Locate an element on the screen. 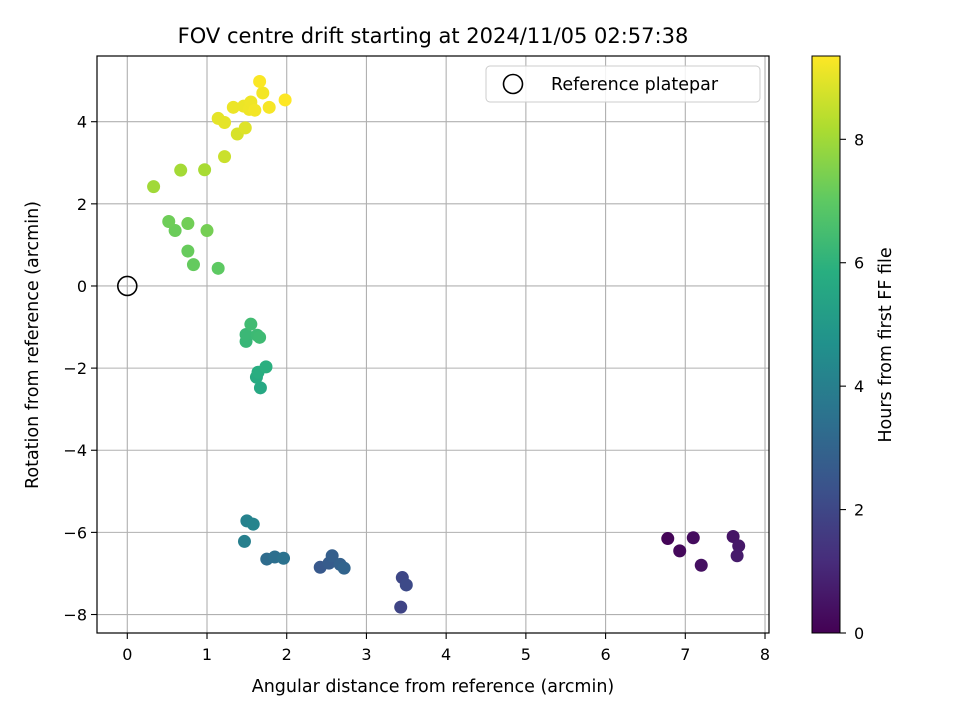  colorbar-frame is located at coordinates (826, 344).